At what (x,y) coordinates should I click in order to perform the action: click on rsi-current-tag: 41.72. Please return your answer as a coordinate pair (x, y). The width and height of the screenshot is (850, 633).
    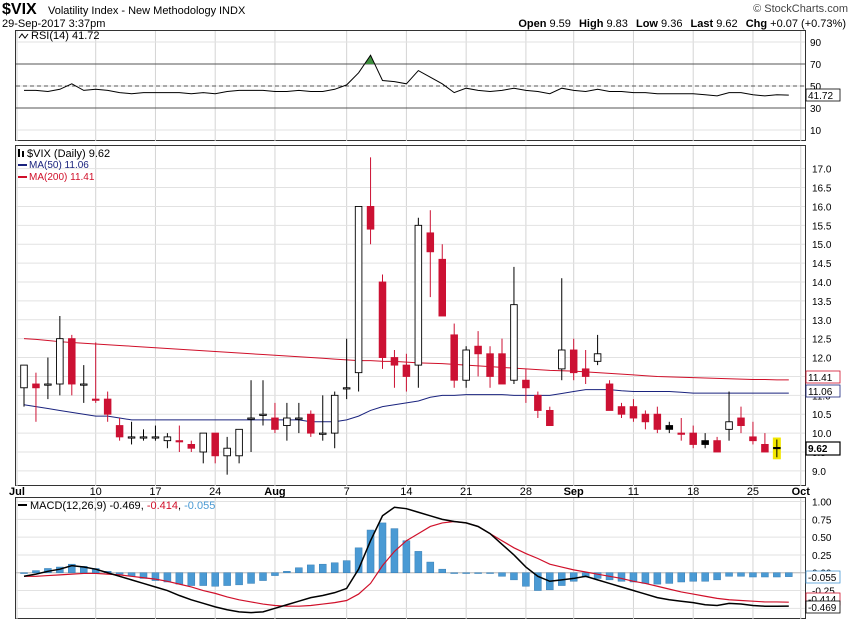
    Looking at the image, I should click on (823, 95).